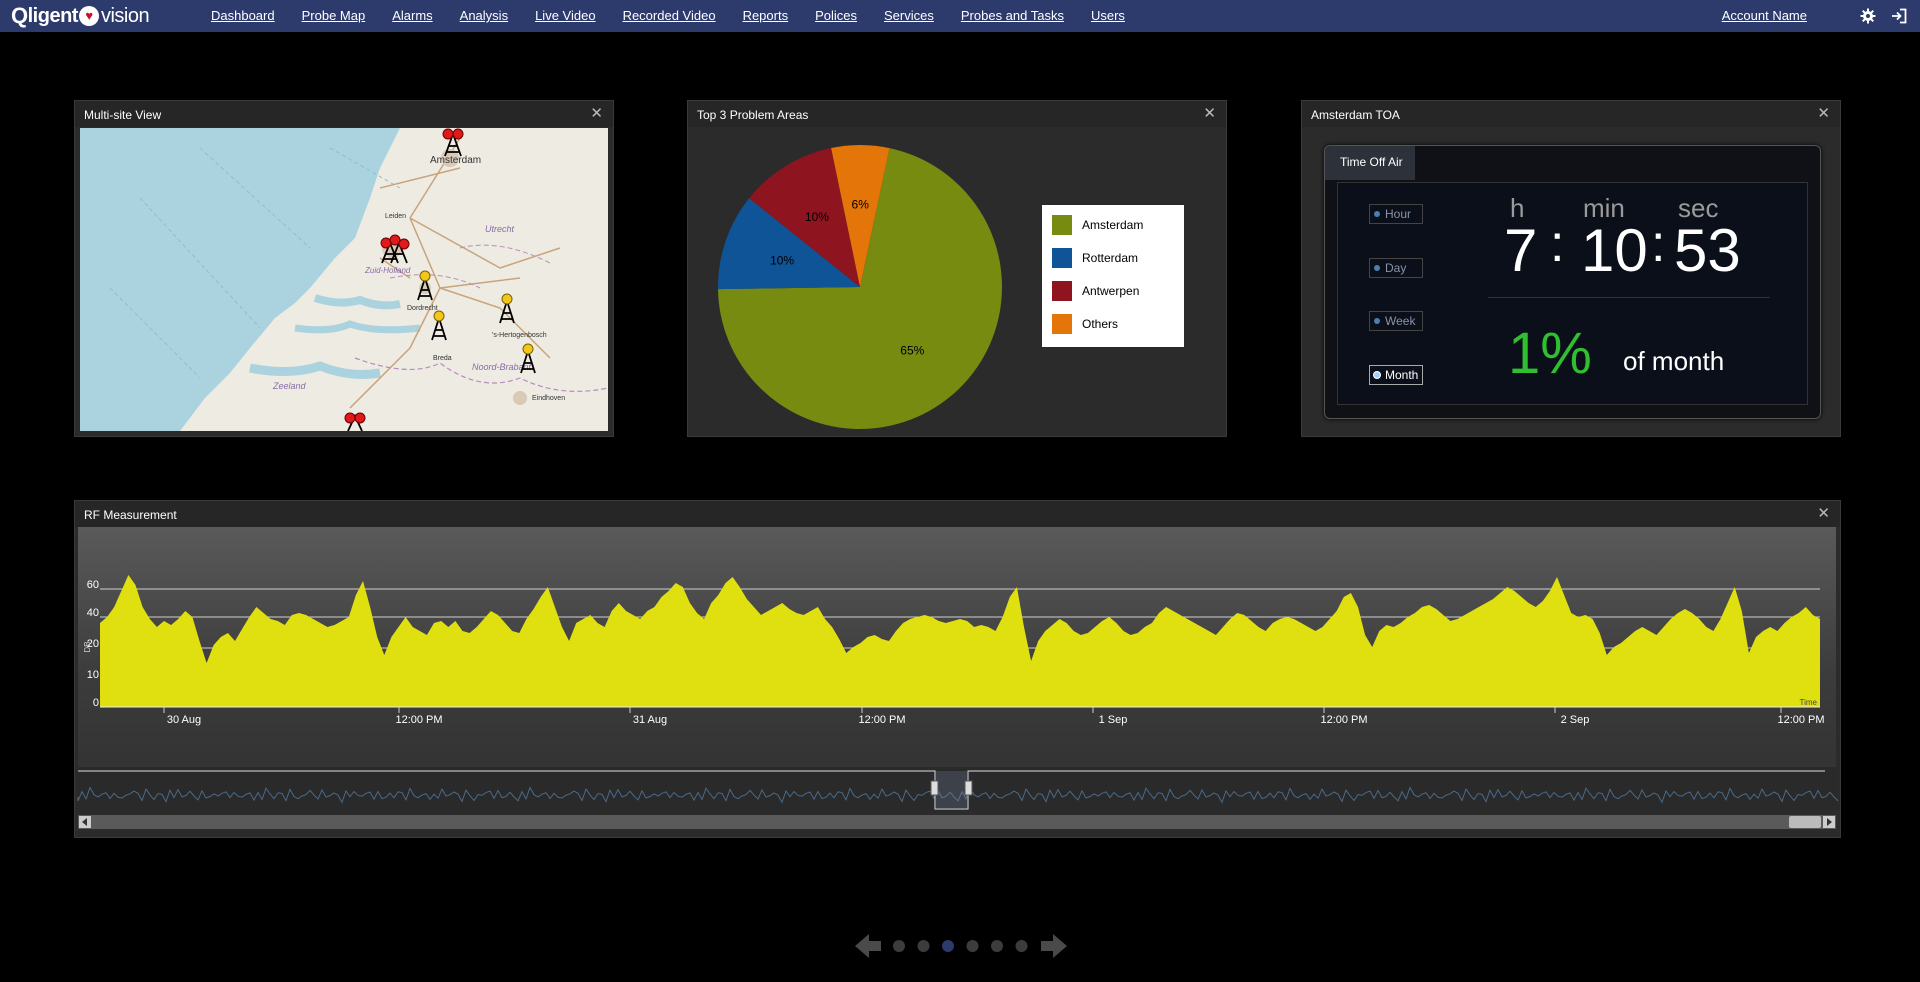  I want to click on probe-marker-alarm-antwerpen, so click(355, 421).